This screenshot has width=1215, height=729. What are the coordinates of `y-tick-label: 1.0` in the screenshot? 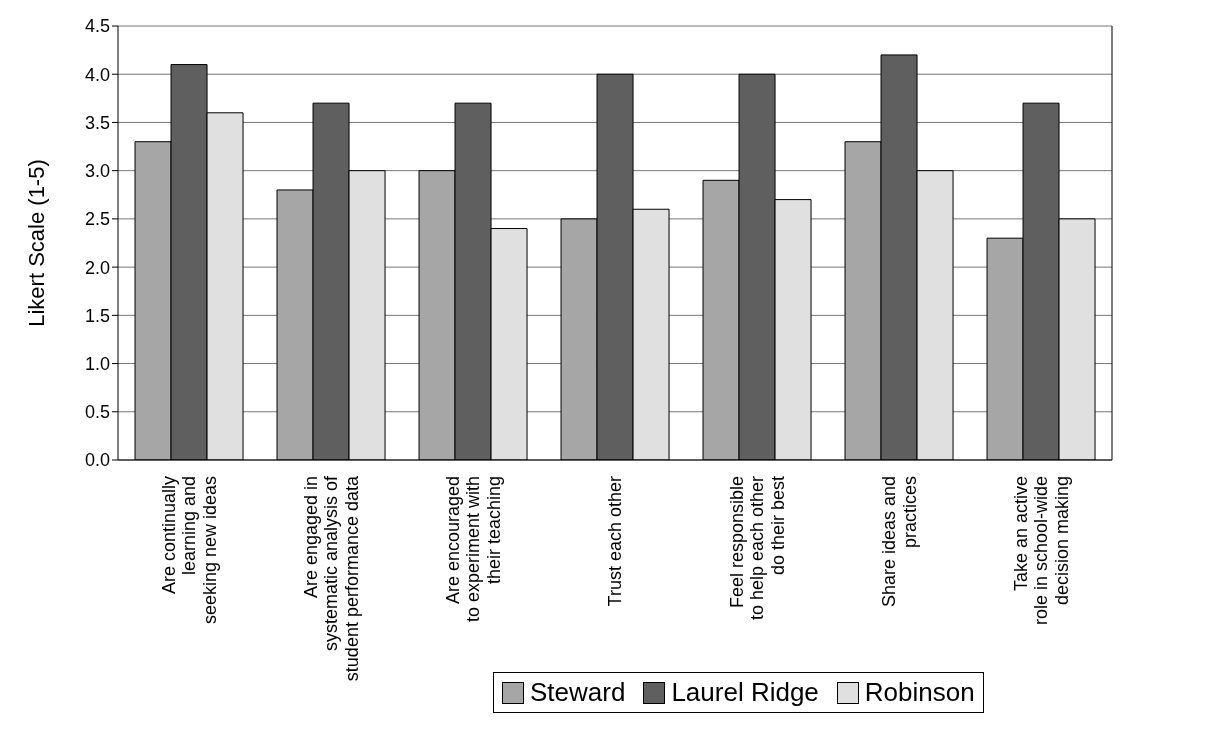 It's located at (97, 363).